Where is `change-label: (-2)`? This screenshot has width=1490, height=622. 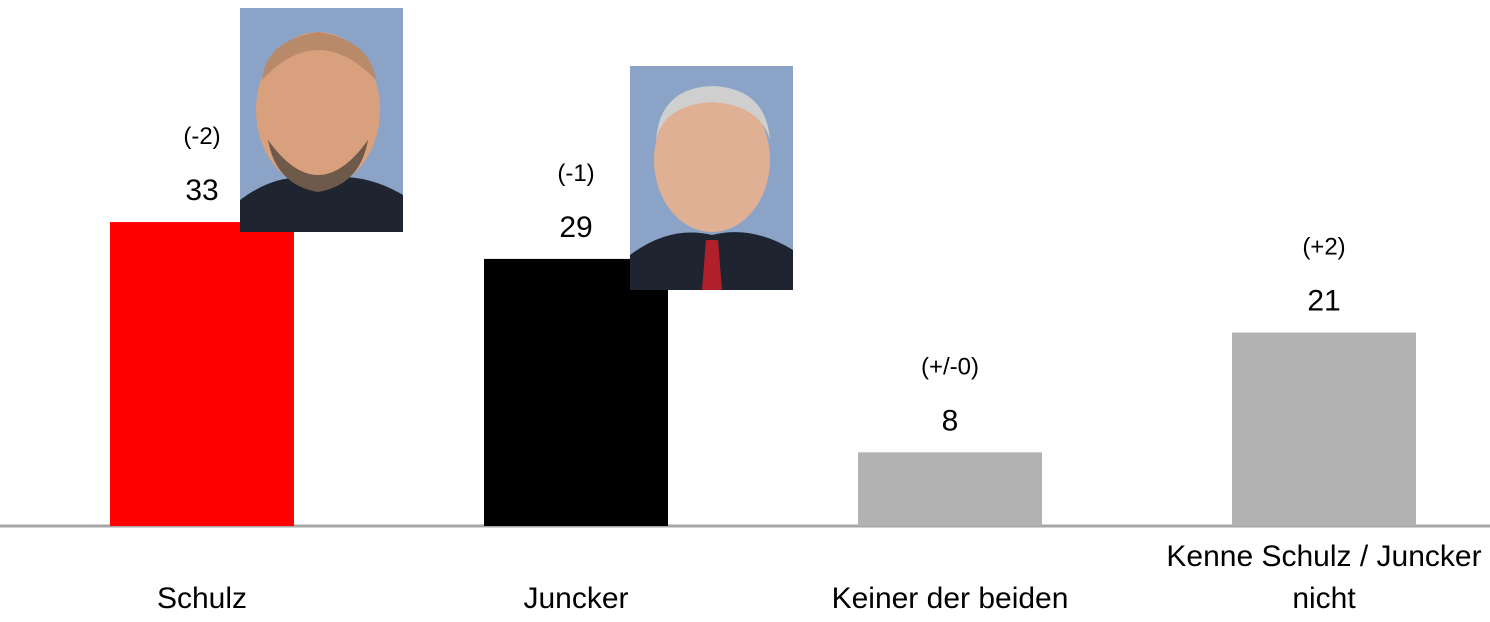
change-label: (-2) is located at coordinates (201, 136).